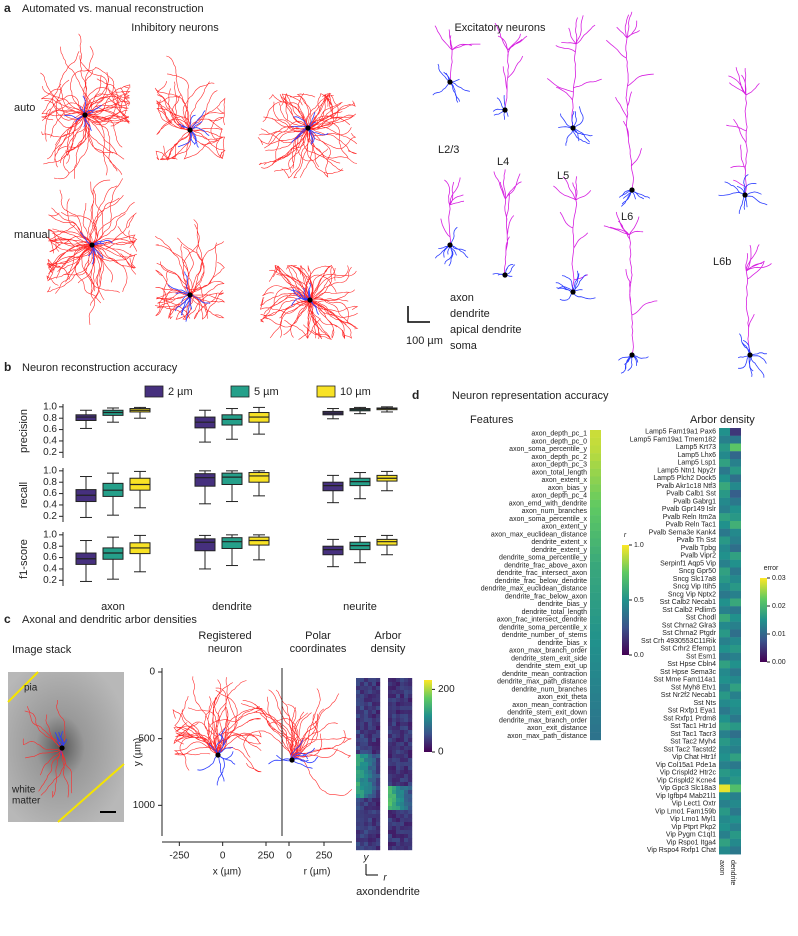 This screenshot has width=798, height=936. What do you see at coordinates (627, 217) in the screenshot?
I see `layer-label: L6` at bounding box center [627, 217].